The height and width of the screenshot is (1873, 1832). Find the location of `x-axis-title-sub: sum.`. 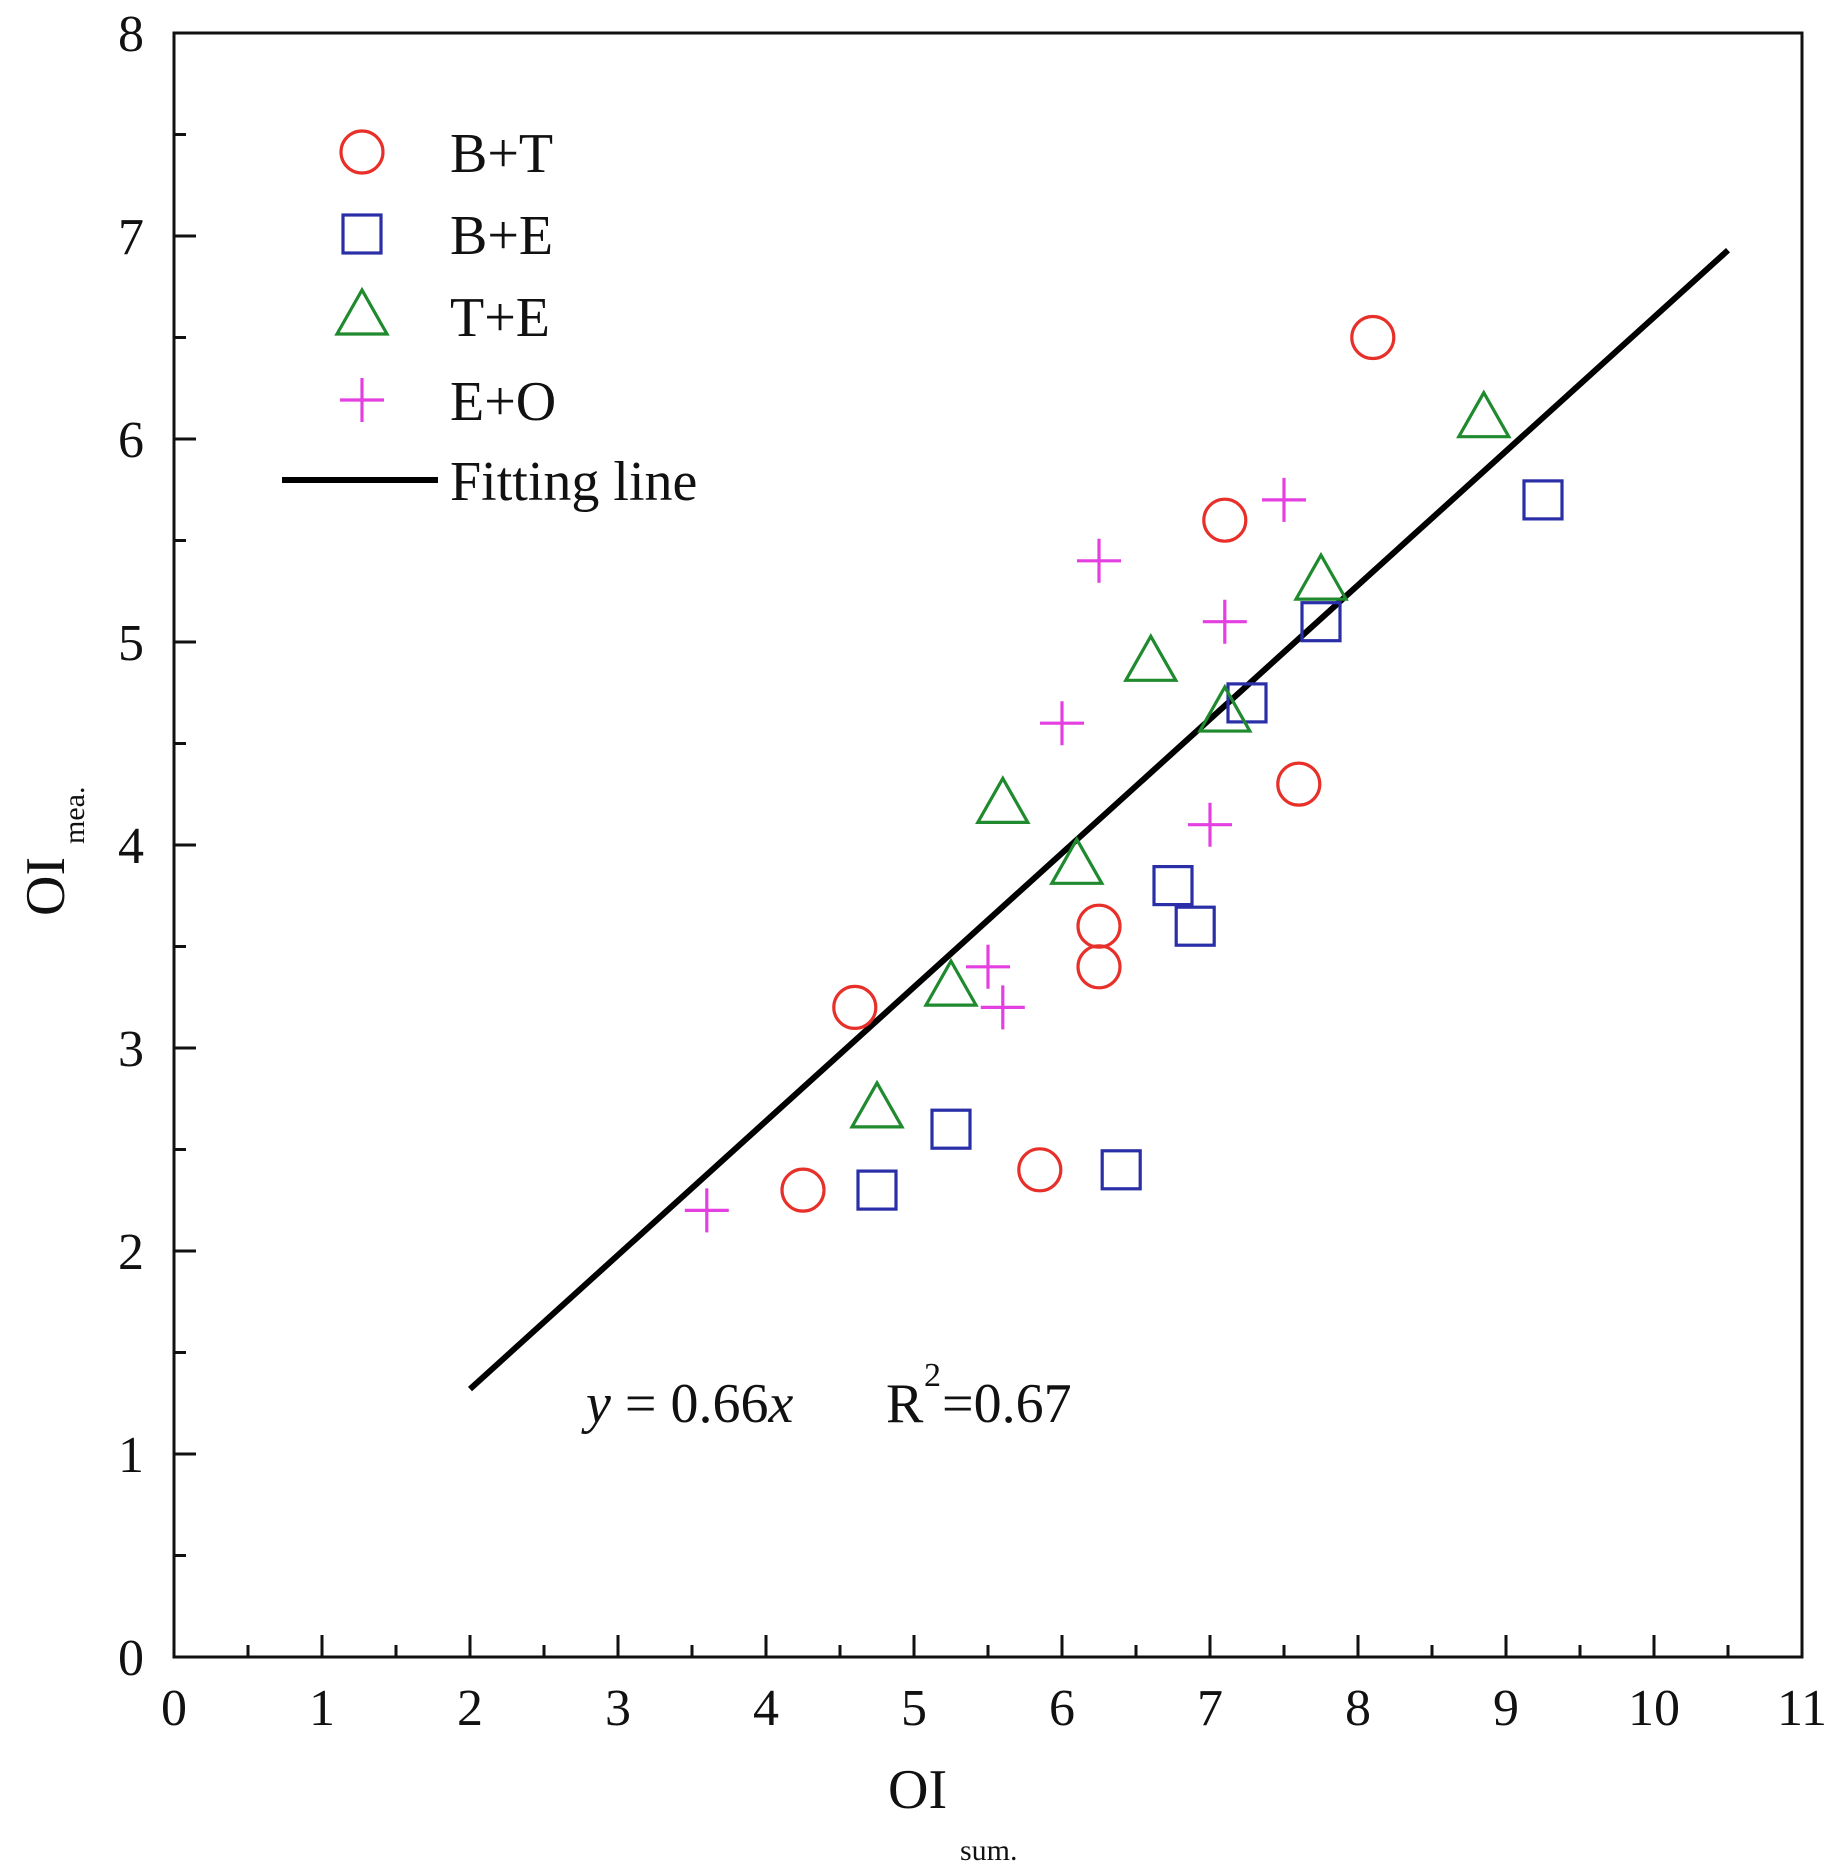

x-axis-title-sub: sum. is located at coordinates (989, 1850).